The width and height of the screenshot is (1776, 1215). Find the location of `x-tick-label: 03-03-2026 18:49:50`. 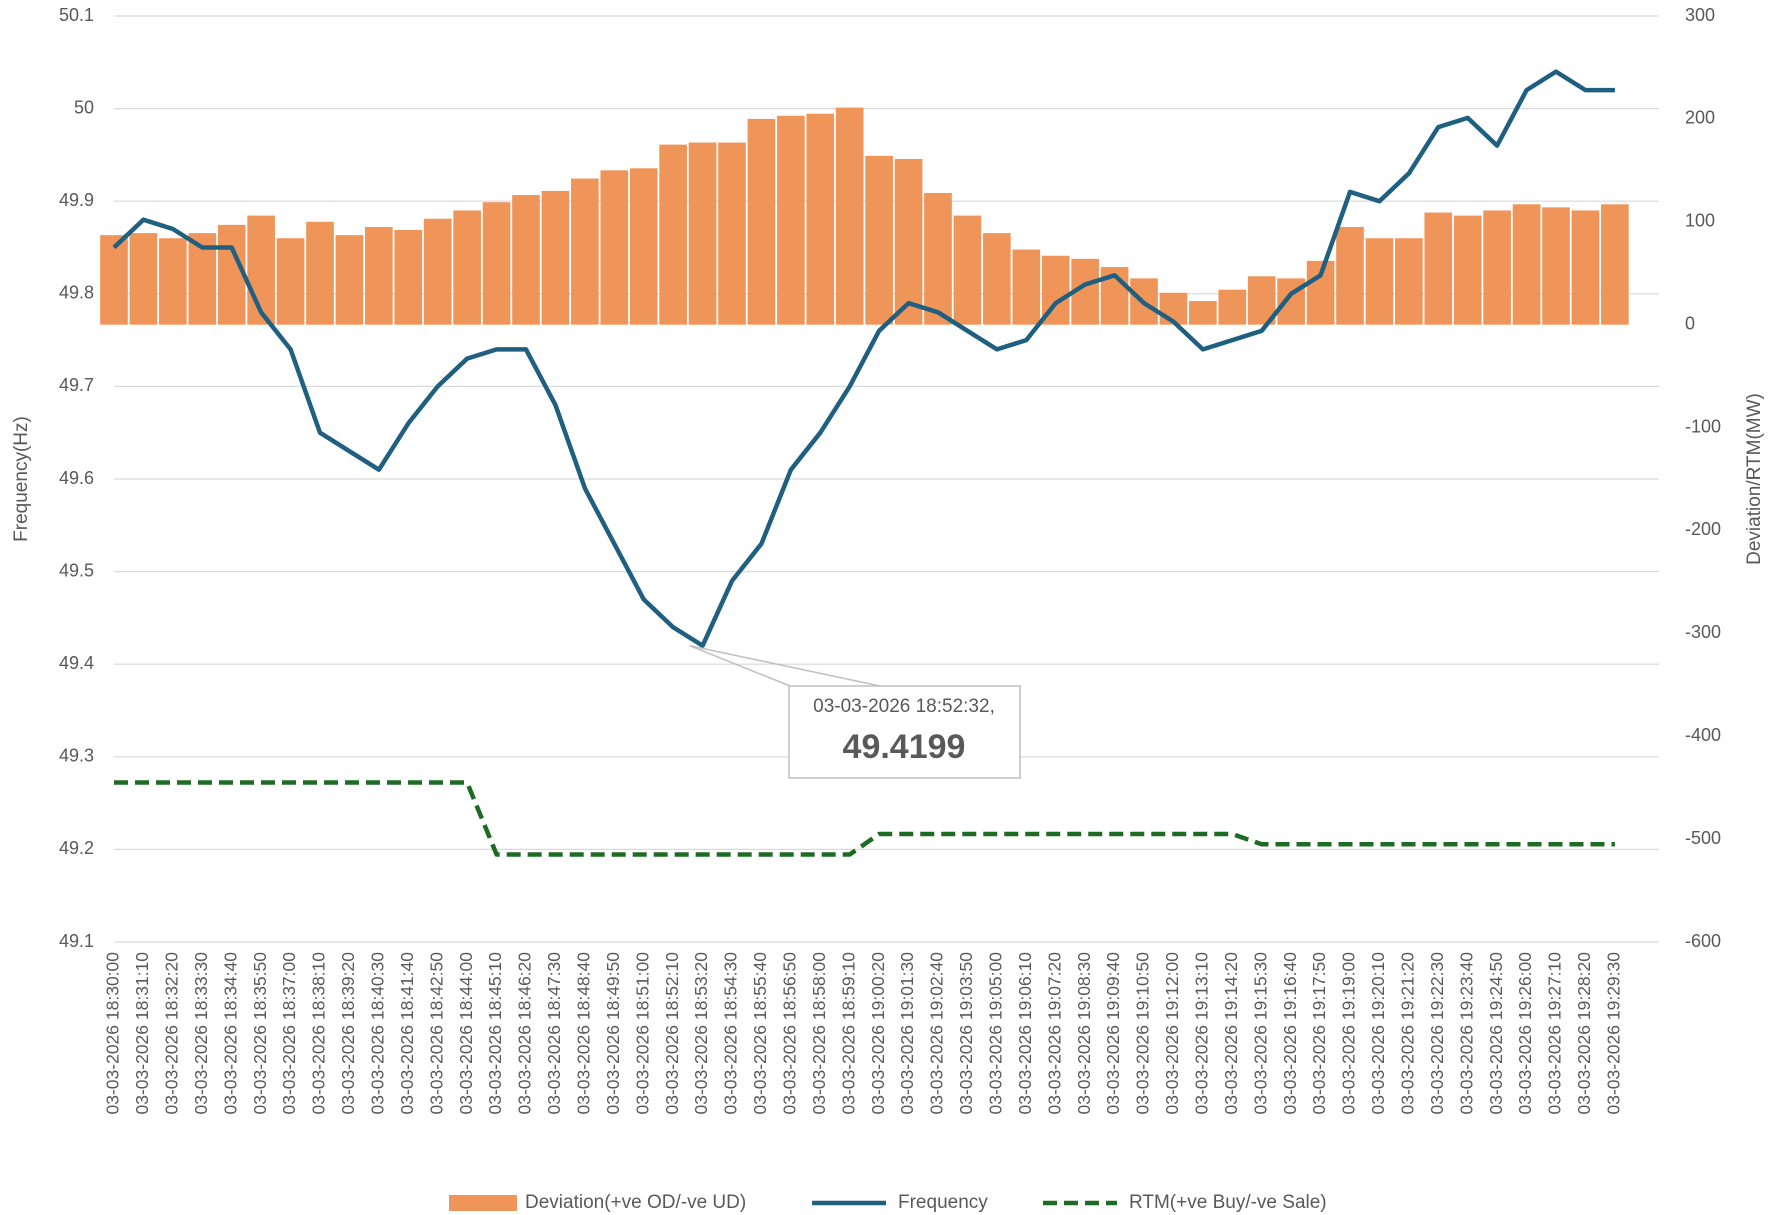

x-tick-label: 03-03-2026 18:49:50 is located at coordinates (613, 1033).